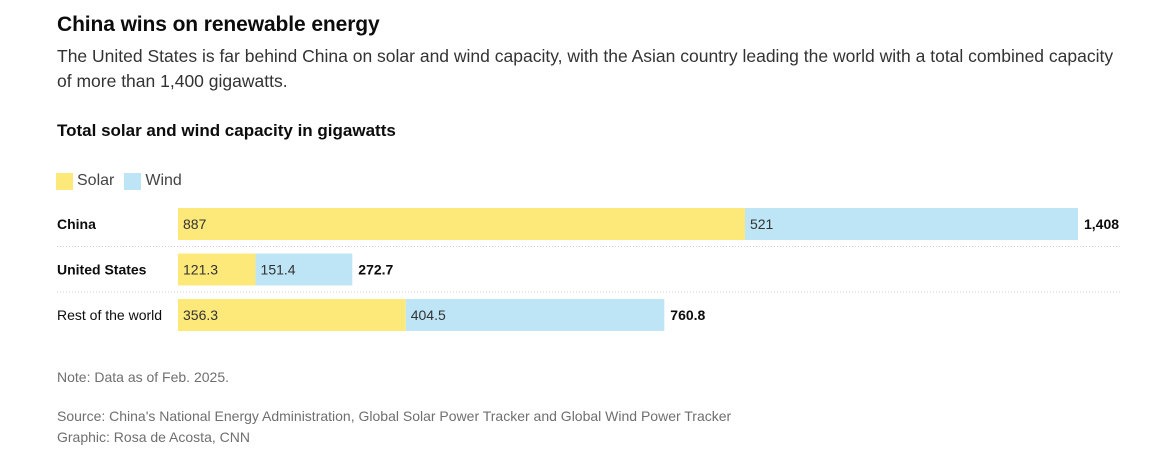 This screenshot has width=1152, height=464. What do you see at coordinates (76, 224) in the screenshot?
I see `category-label-china: China` at bounding box center [76, 224].